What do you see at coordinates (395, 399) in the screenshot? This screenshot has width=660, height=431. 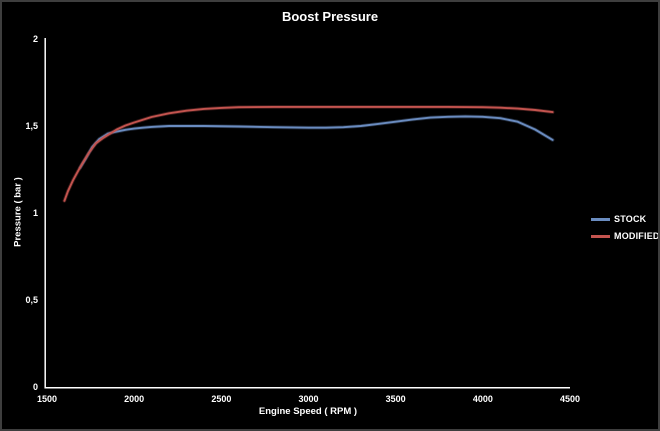 I see `x-tick-label: 3500` at bounding box center [395, 399].